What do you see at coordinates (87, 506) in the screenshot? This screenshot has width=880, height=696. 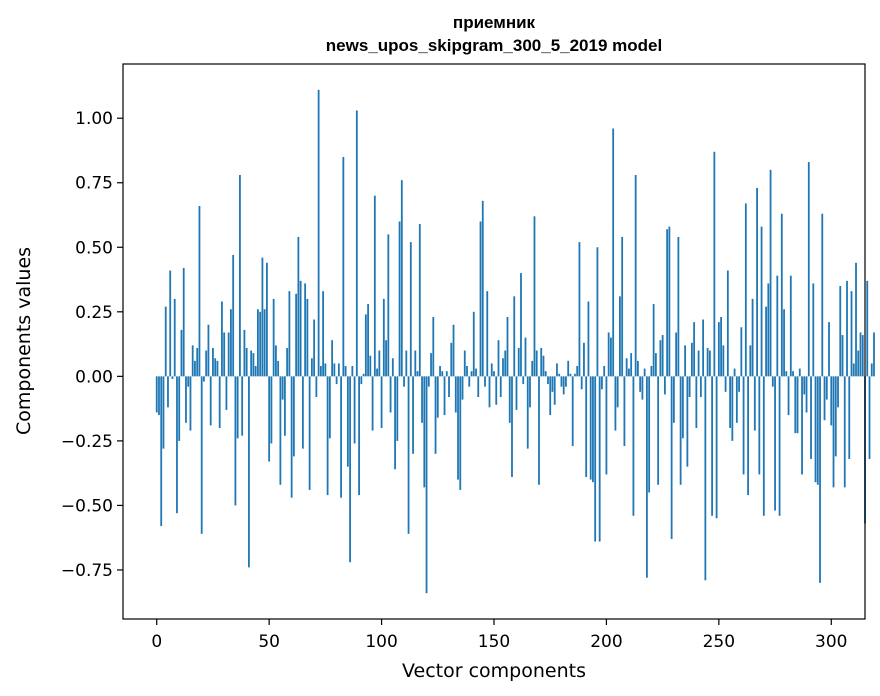 I see `y-tick-label-1: −0.50` at bounding box center [87, 506].